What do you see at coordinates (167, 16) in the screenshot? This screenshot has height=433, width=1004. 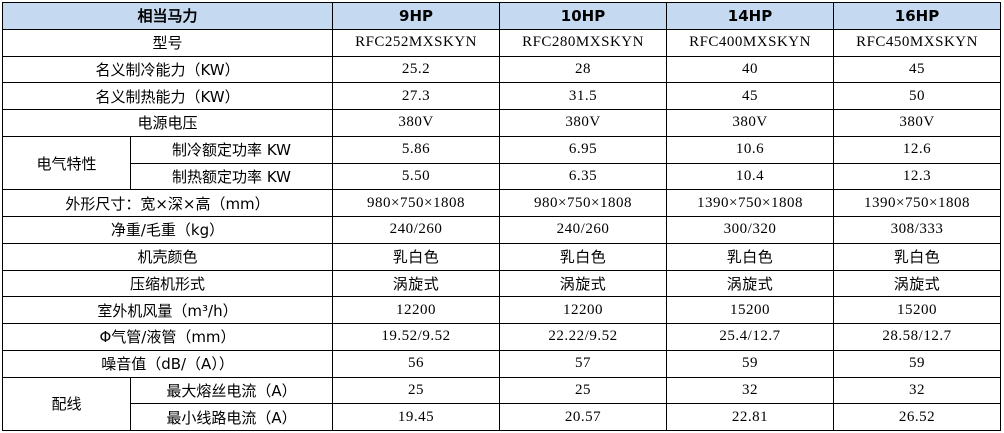 I see `header-label: 相当马力` at bounding box center [167, 16].